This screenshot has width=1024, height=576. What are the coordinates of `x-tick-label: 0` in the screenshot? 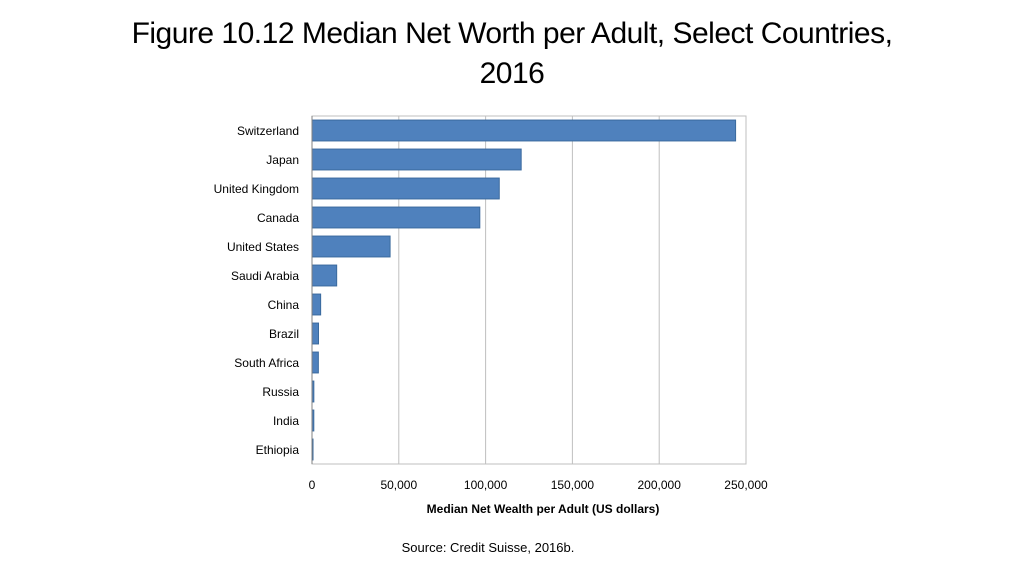 It's located at (312, 485).